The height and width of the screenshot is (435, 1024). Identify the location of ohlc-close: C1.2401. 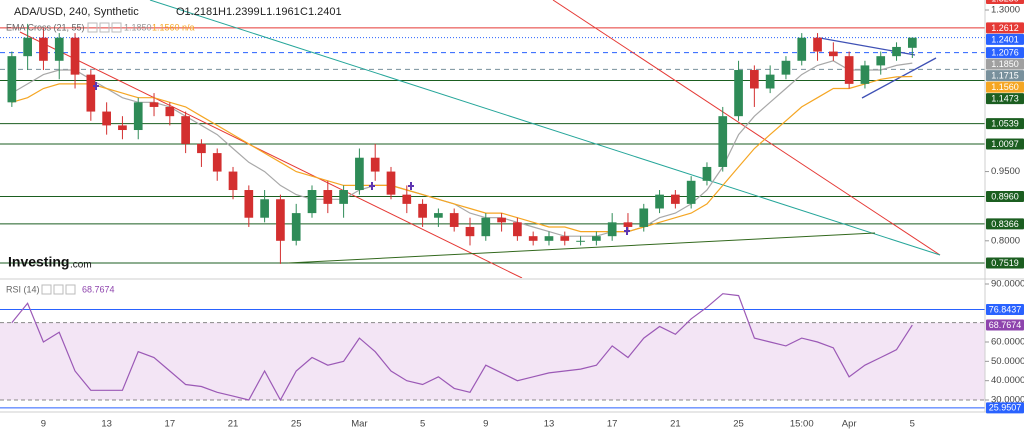
(321, 12).